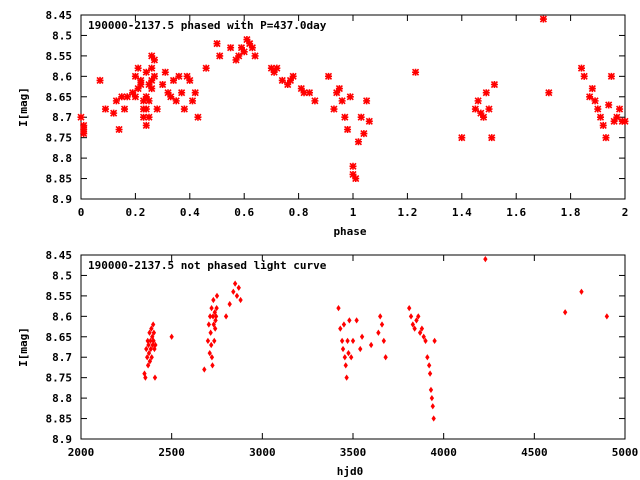 The width and height of the screenshot is (640, 480). Describe the element at coordinates (59, 15) in the screenshot. I see `phased-y-tick-label: 8.45` at that location.